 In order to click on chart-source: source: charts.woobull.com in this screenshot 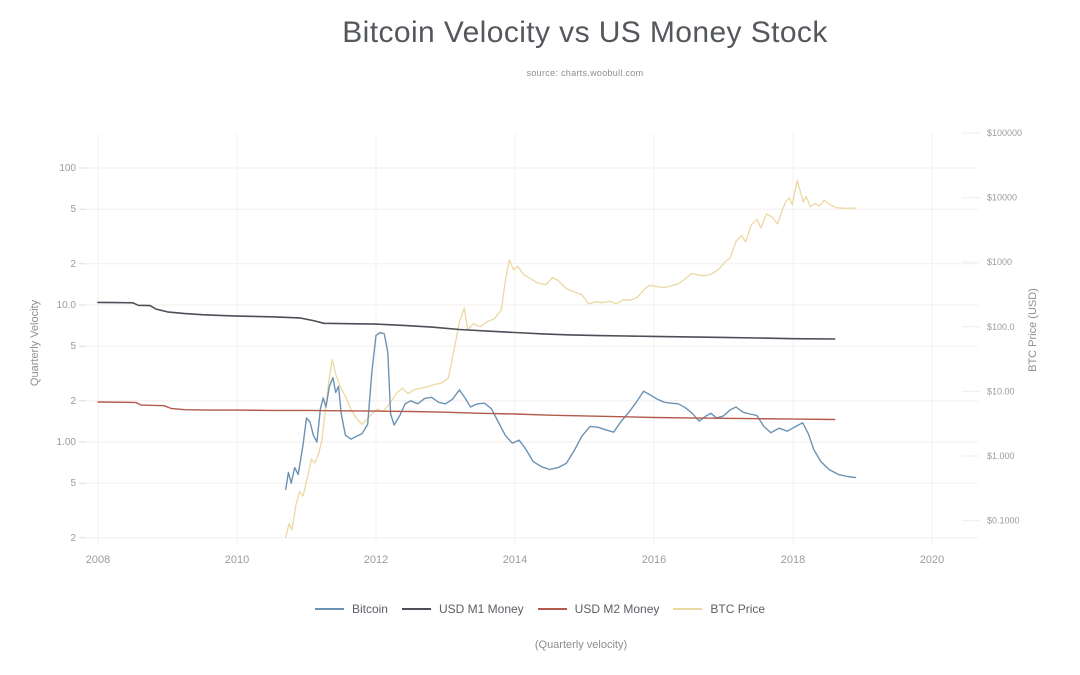, I will do `click(585, 73)`.